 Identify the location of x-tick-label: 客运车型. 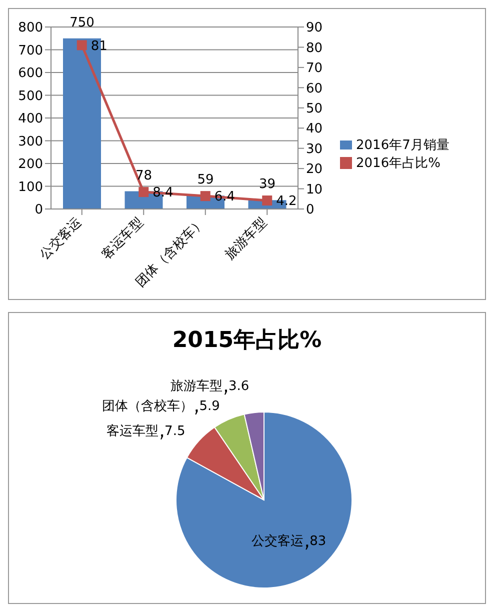
(122, 238).